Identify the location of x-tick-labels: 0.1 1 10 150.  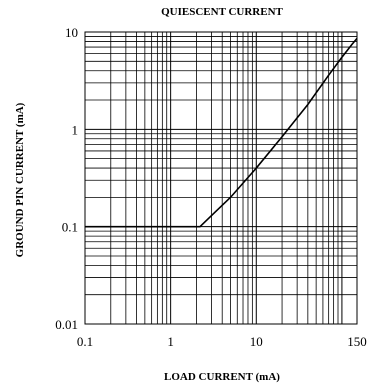
(222, 341).